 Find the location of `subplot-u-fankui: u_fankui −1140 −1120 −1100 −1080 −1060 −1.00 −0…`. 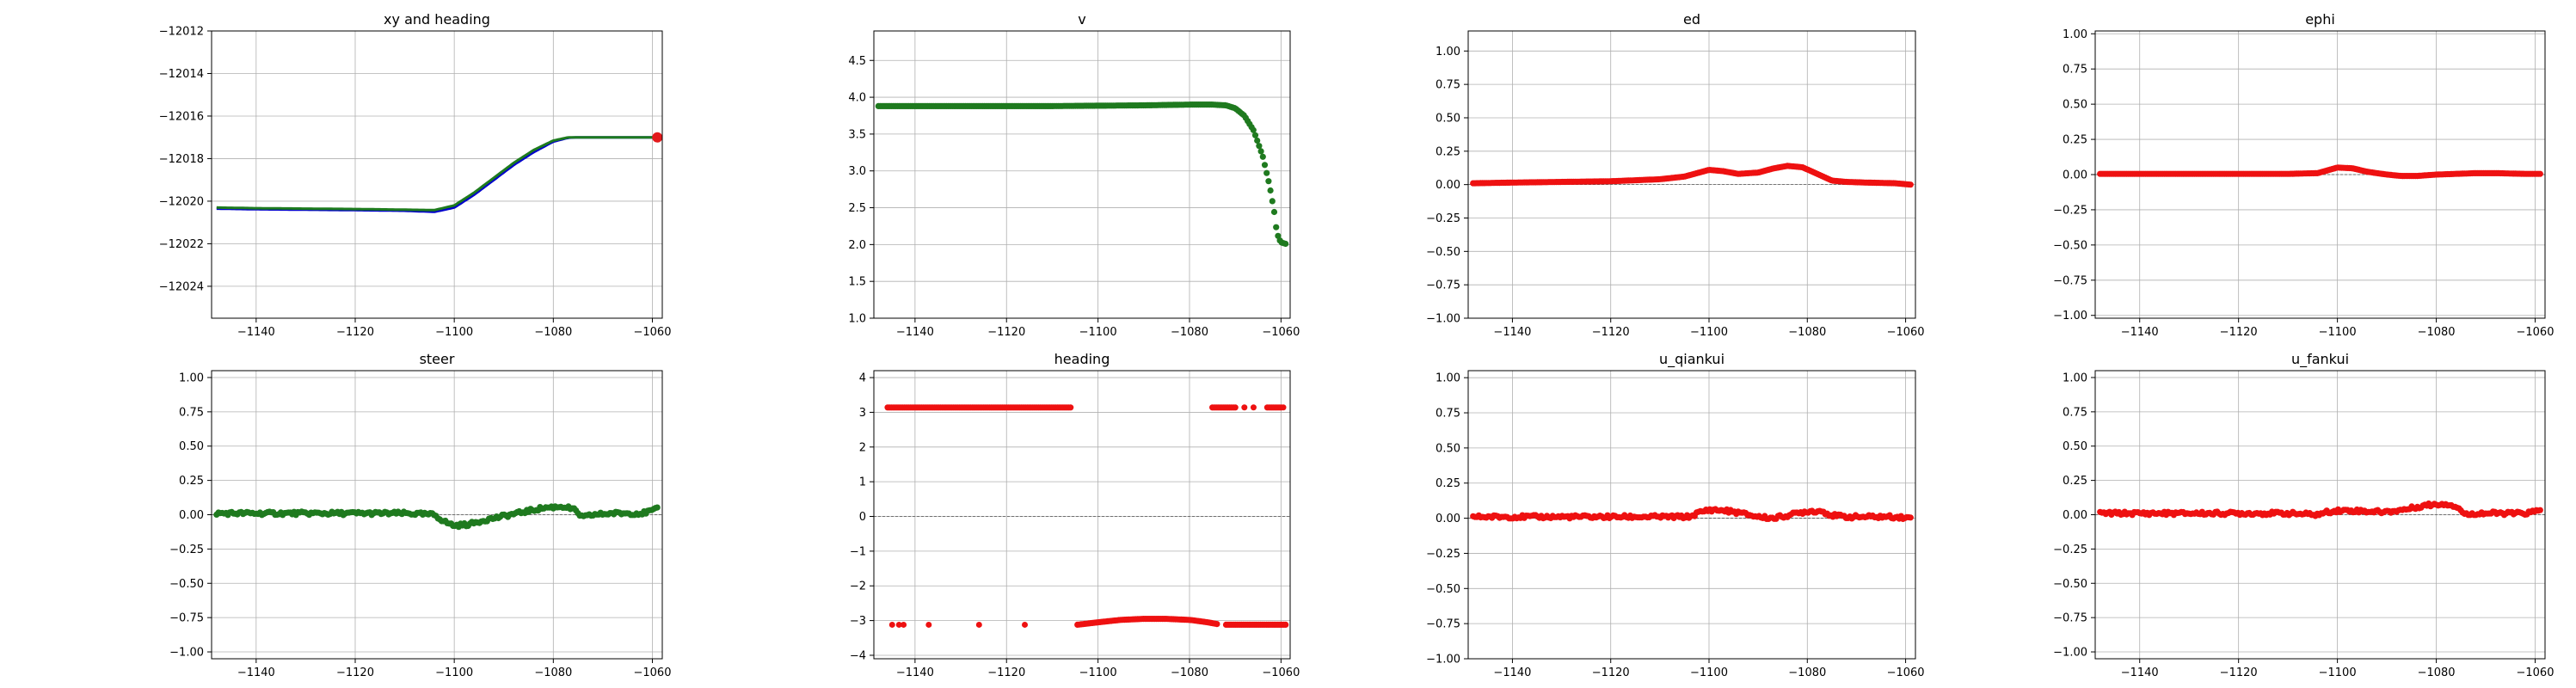

subplot-u-fankui: u_fankui −1140 −1120 −1100 −1080 −1060 −1.00 −0… is located at coordinates (2303, 515).